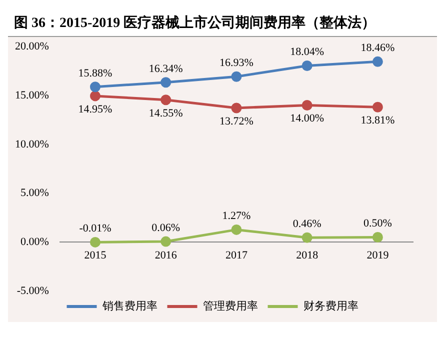 The image size is (445, 341). I want to click on data-label: 14.55%, so click(165, 113).